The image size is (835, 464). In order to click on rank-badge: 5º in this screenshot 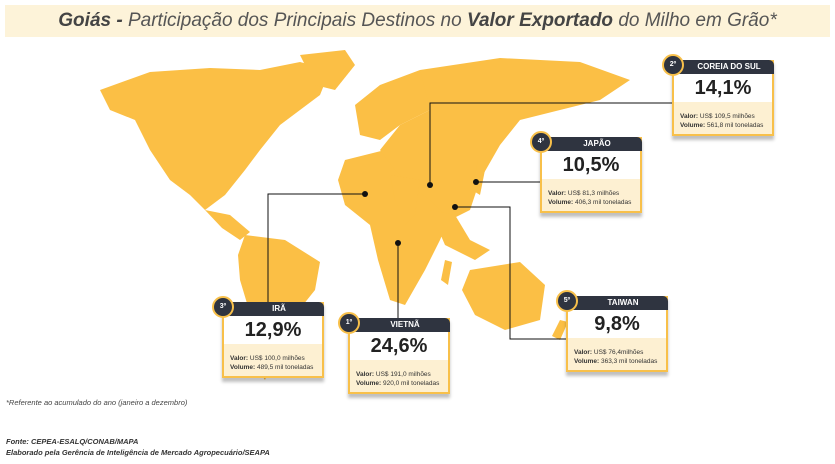, I will do `click(567, 301)`.